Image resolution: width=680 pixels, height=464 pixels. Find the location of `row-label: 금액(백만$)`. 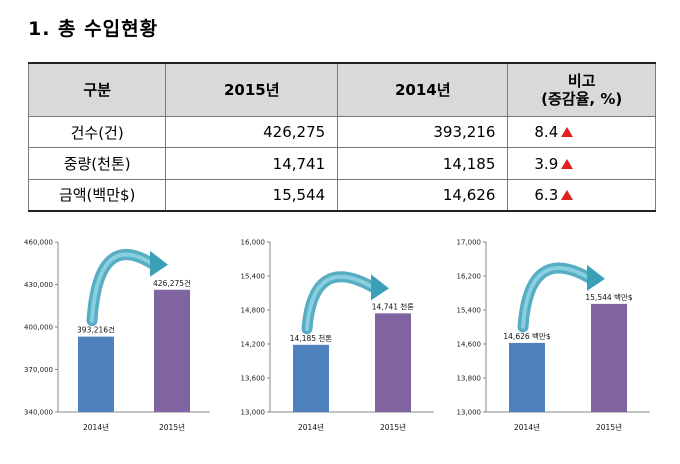

row-label: 금액(백만$) is located at coordinates (97, 195).